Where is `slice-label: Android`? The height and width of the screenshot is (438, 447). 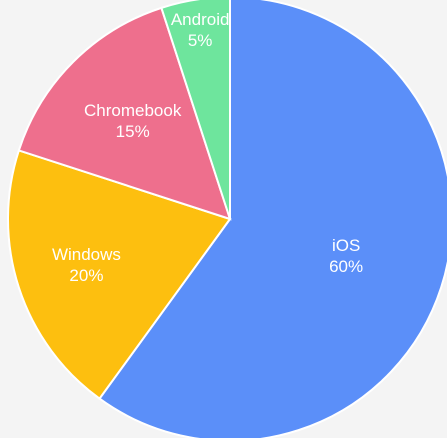
slice-label: Android is located at coordinates (200, 19).